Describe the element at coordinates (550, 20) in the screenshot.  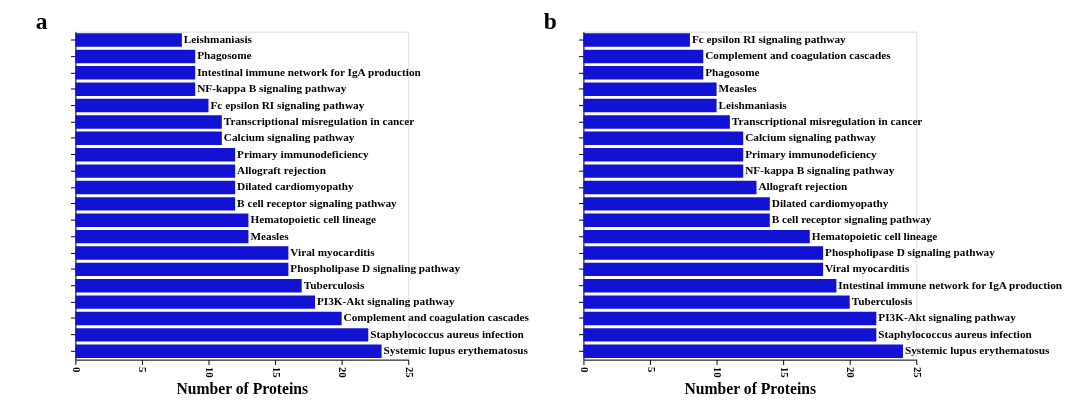
I see `chart-title: b` at that location.